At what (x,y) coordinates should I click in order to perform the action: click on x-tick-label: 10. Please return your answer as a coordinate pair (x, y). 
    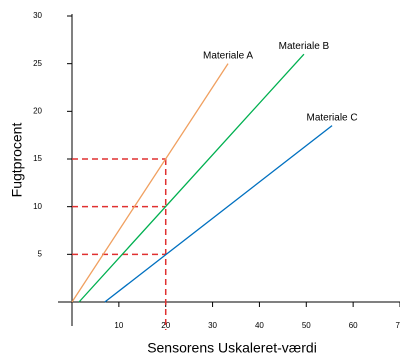
    Looking at the image, I should click on (118, 325).